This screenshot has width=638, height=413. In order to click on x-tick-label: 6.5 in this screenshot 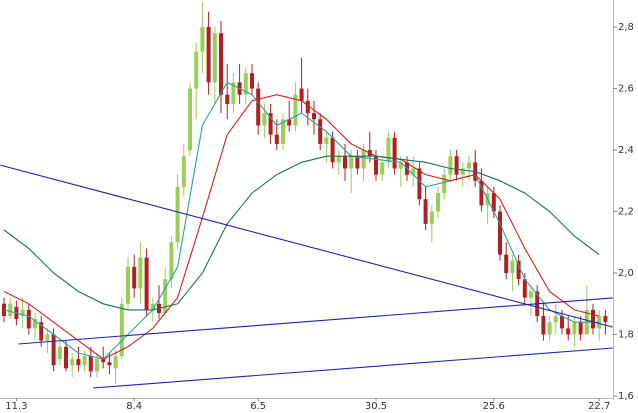, I will do `click(258, 406)`.